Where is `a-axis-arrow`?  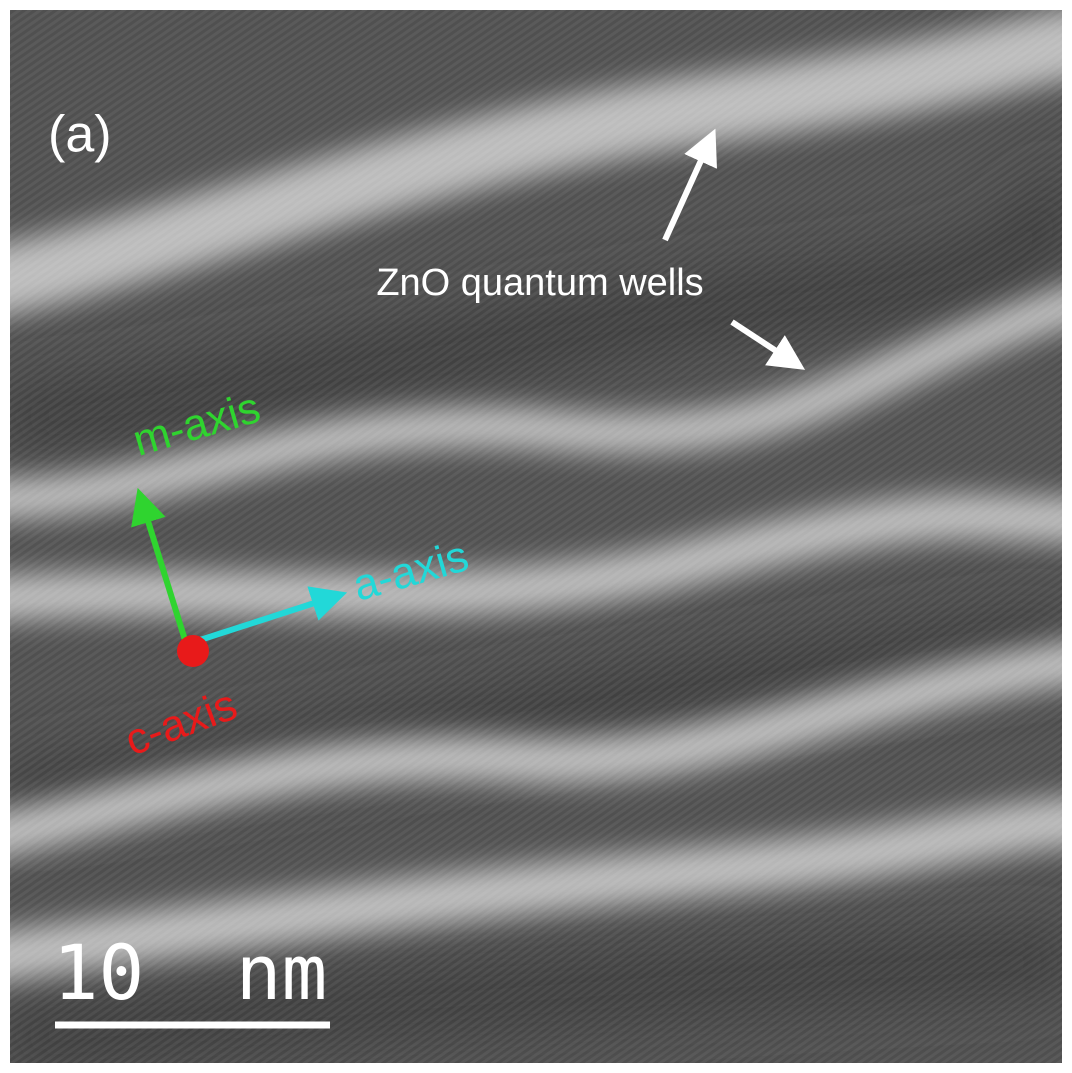 a-axis-arrow is located at coordinates (273, 614).